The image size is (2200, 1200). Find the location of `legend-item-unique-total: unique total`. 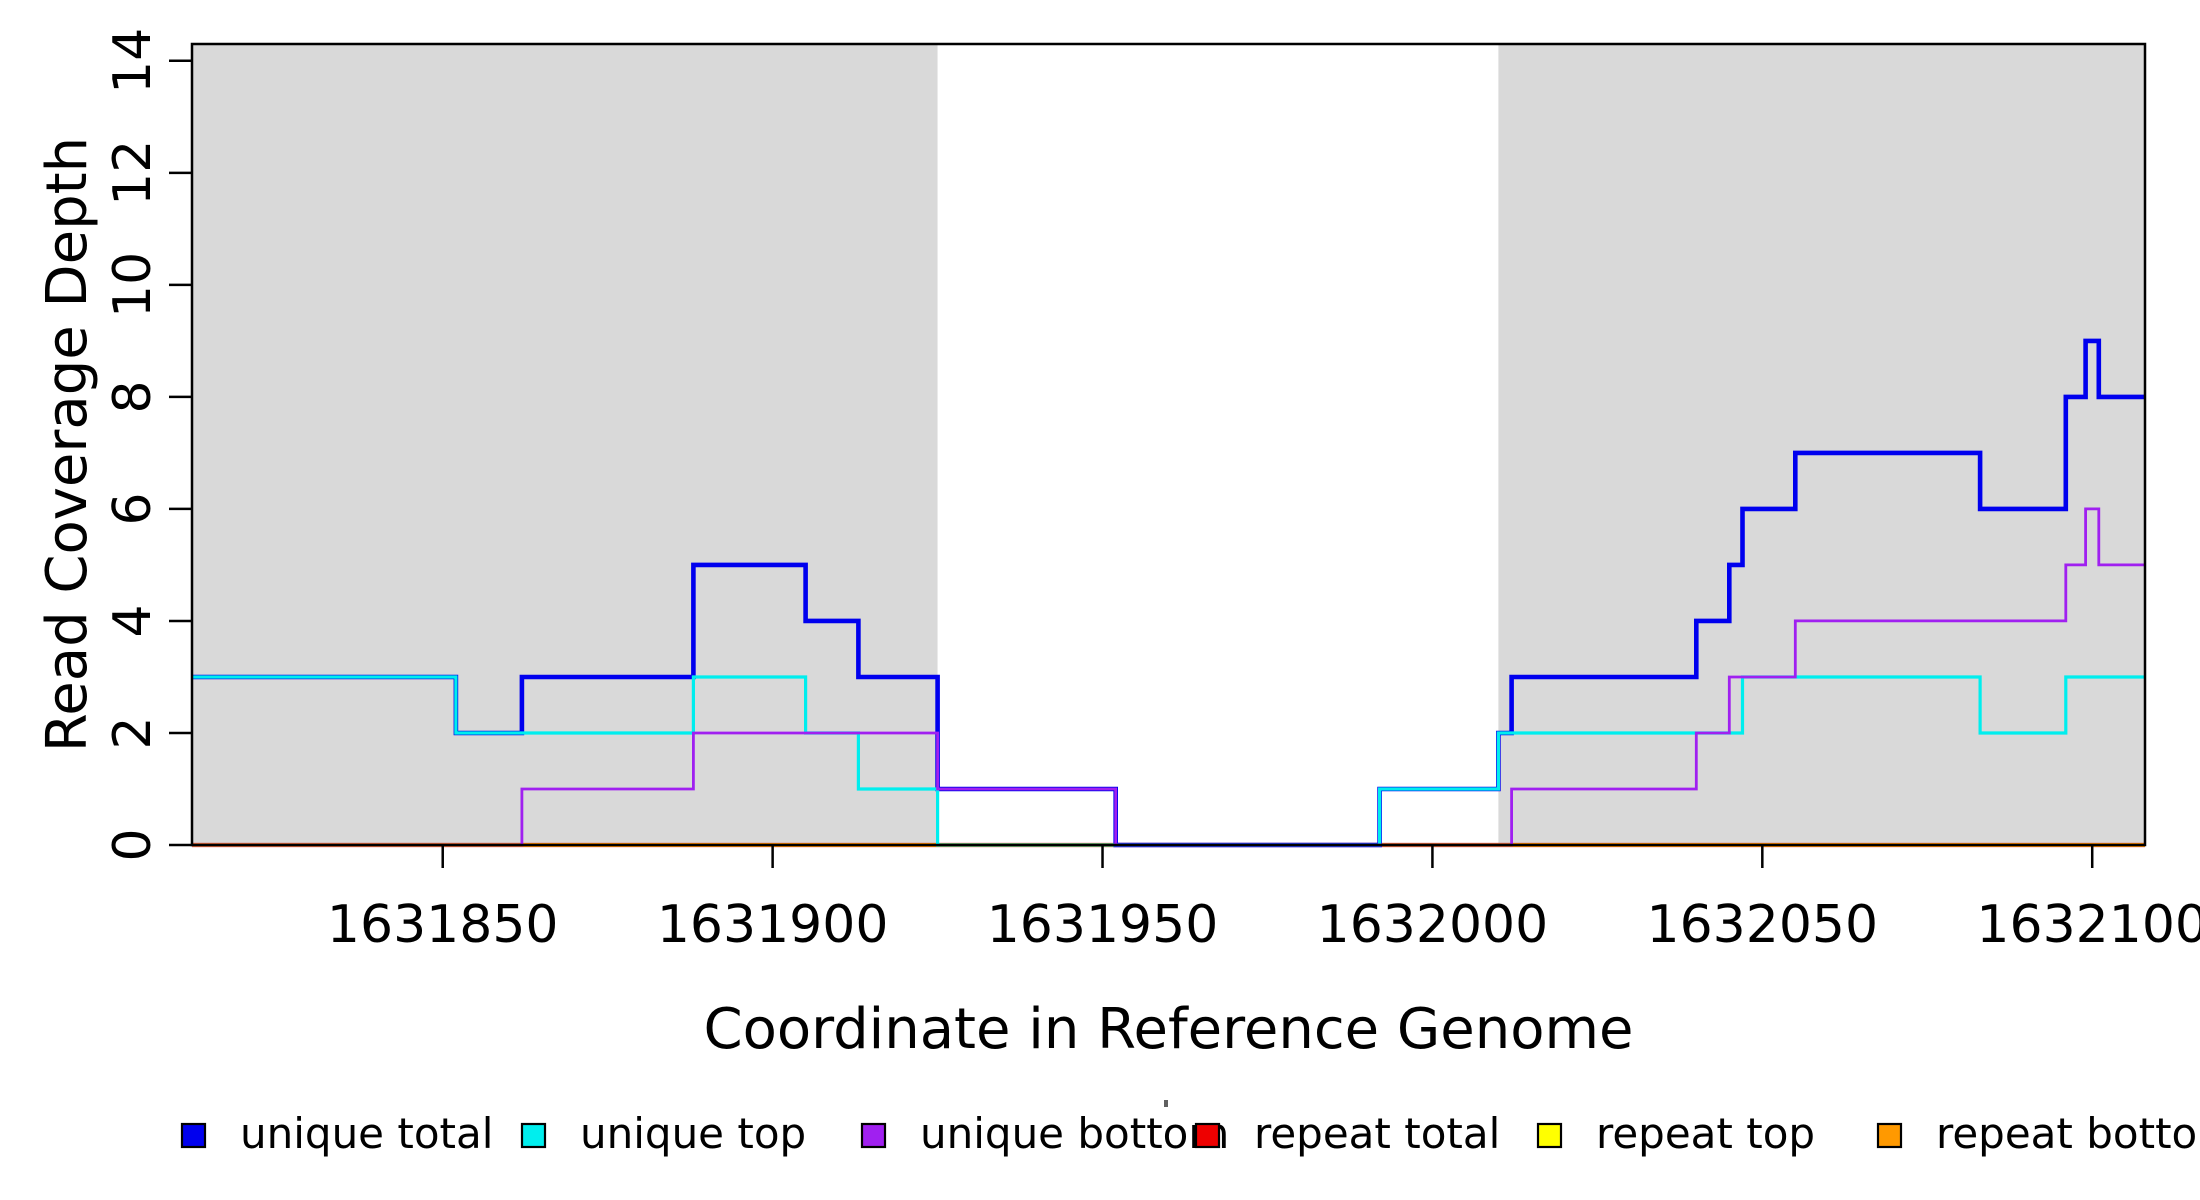

legend-item-unique-total: unique total is located at coordinates (336, 1133).